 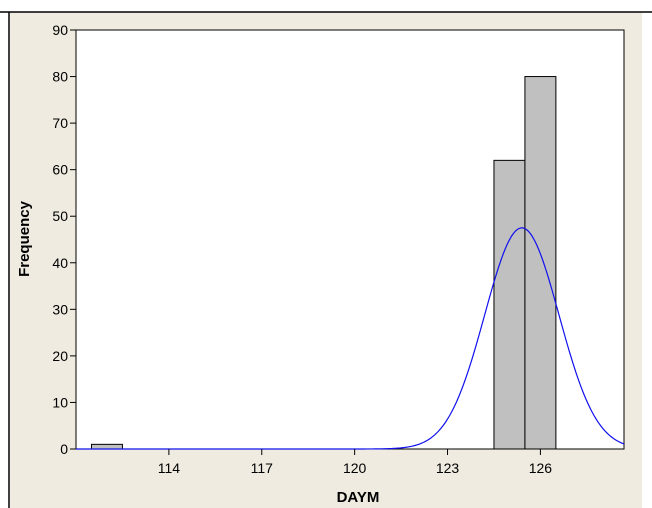 What do you see at coordinates (358, 497) in the screenshot?
I see `x-axis-label: DAYM` at bounding box center [358, 497].